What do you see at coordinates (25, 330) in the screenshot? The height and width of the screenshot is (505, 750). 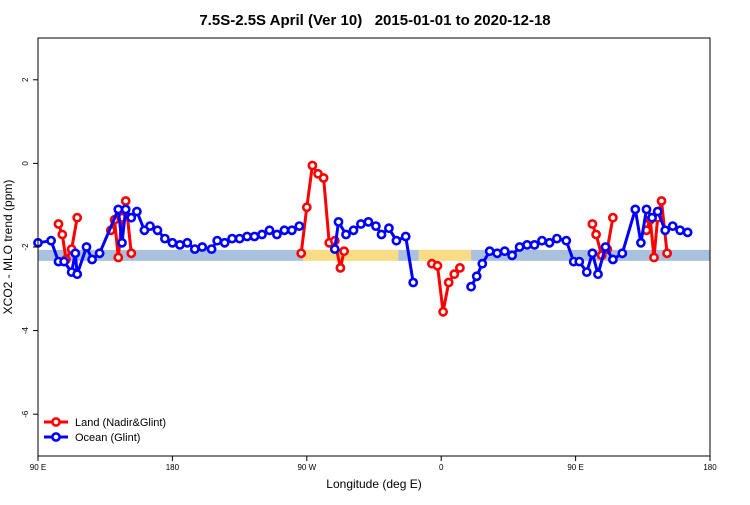 I see `y-tick-label: -4` at bounding box center [25, 330].